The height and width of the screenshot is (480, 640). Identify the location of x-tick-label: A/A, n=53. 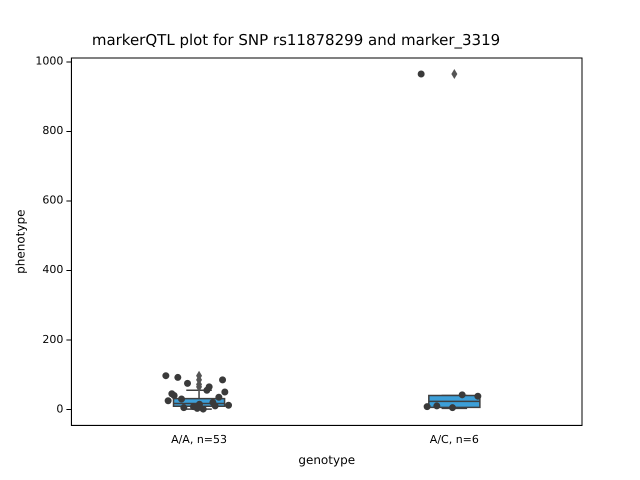
(199, 439).